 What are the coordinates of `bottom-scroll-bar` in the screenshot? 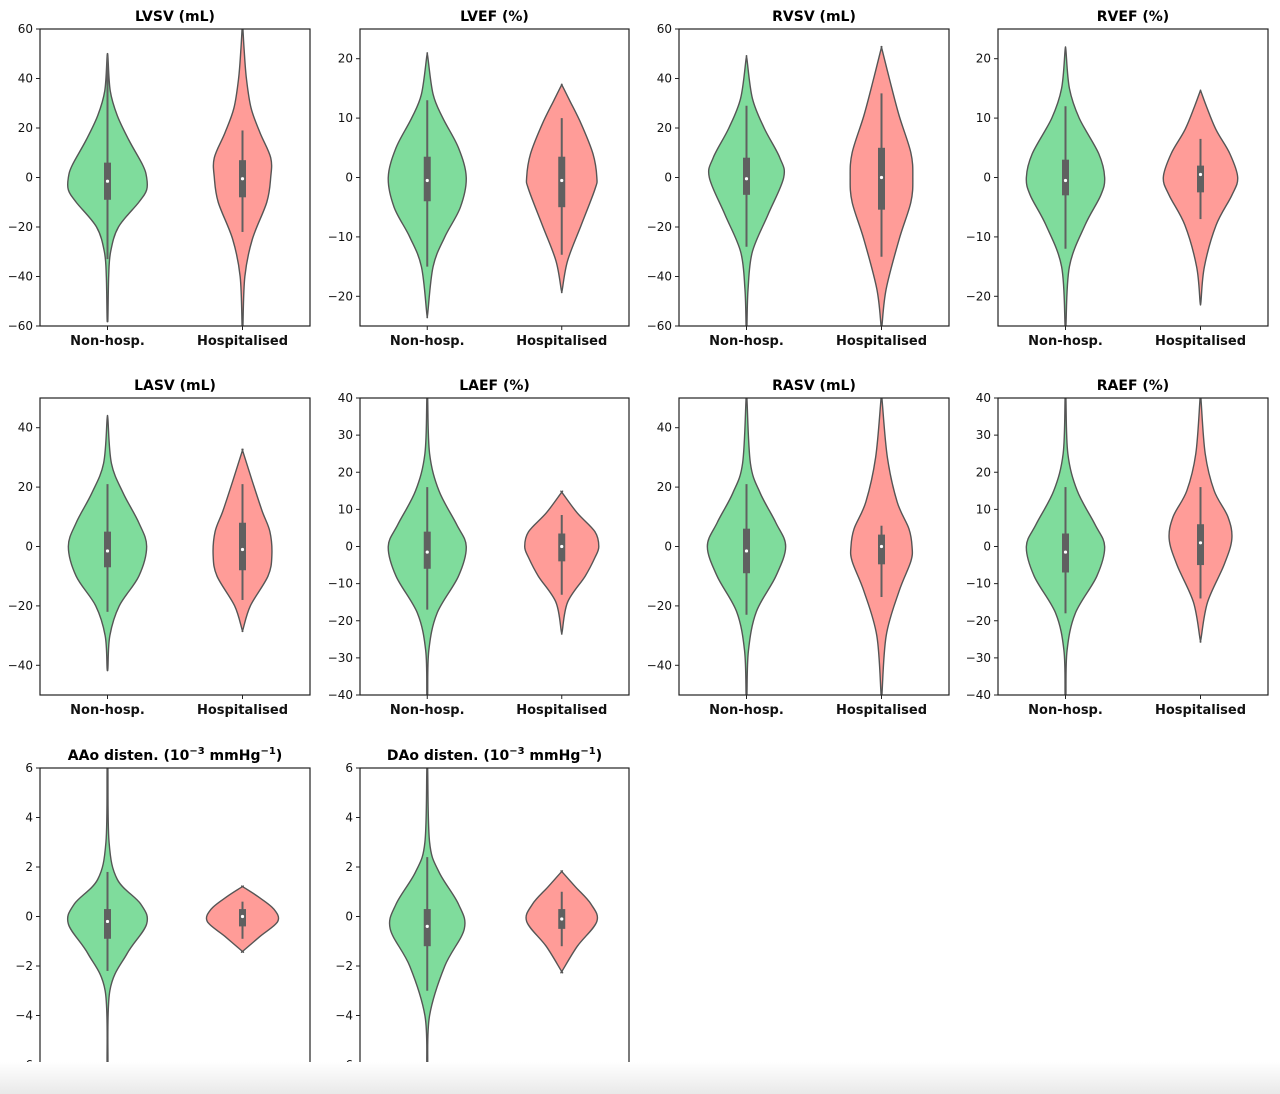 It's located at (640, 1078).